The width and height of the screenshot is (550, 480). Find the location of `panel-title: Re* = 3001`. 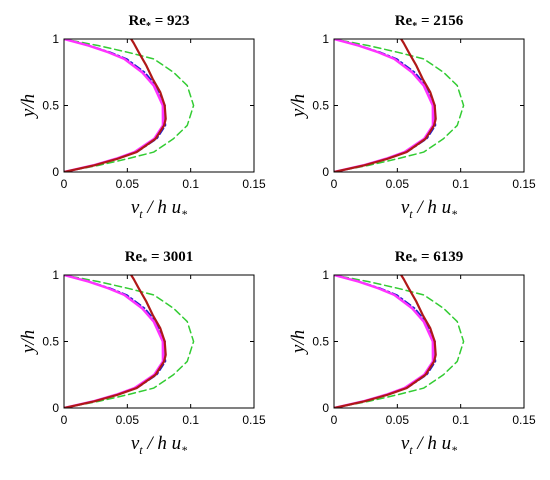

panel-title: Re* = 3001 is located at coordinates (159, 258).